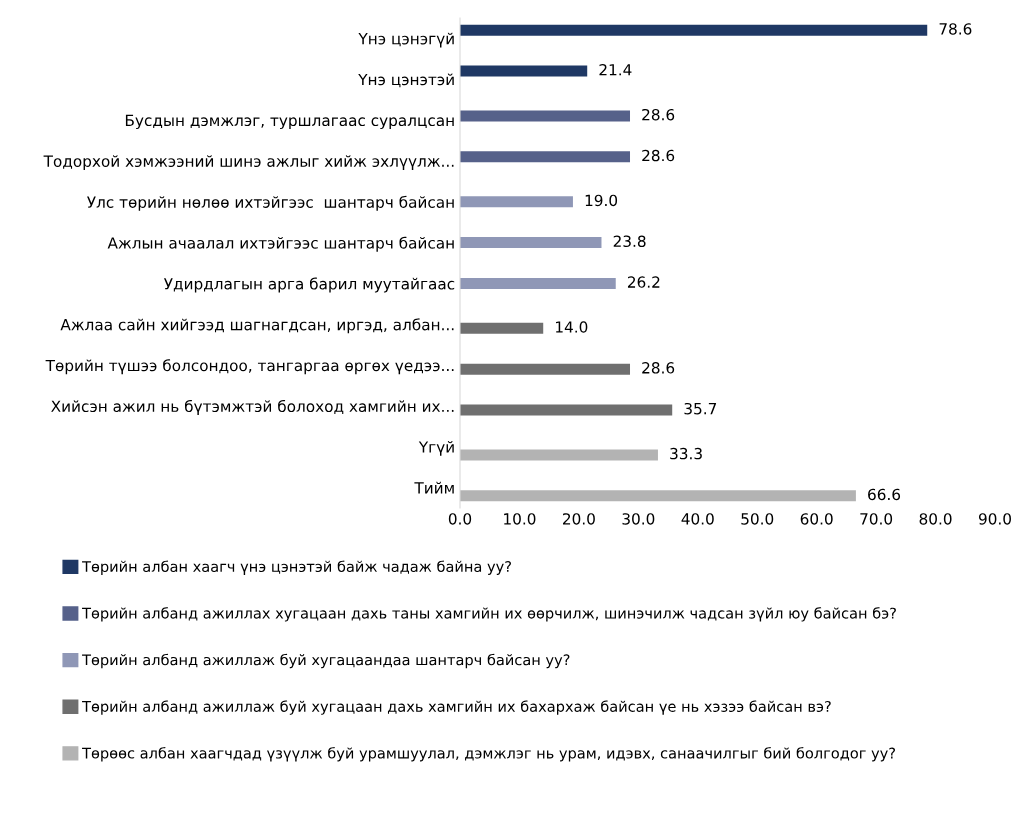 The width and height of the screenshot is (1027, 821). I want to click on y-tick-label: Үгүй, so click(436, 448).